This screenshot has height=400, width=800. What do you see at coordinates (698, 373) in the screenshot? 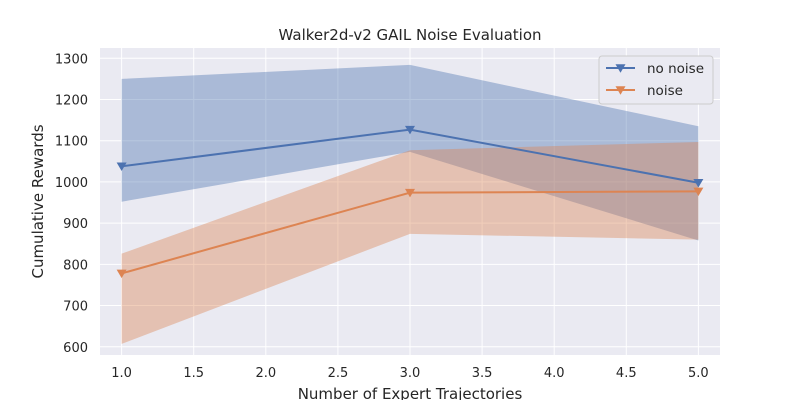
I see `x-tick-label: 5.0` at bounding box center [698, 373].